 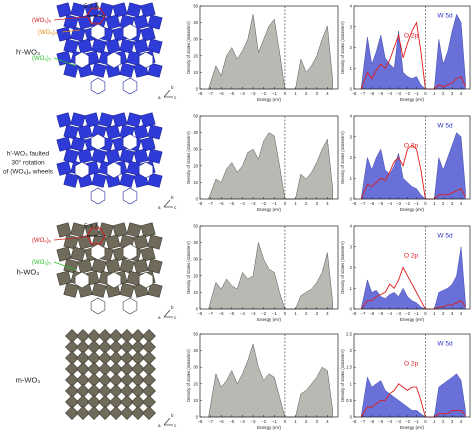 I want to click on w5d-dos-area, so click(x=413, y=395).